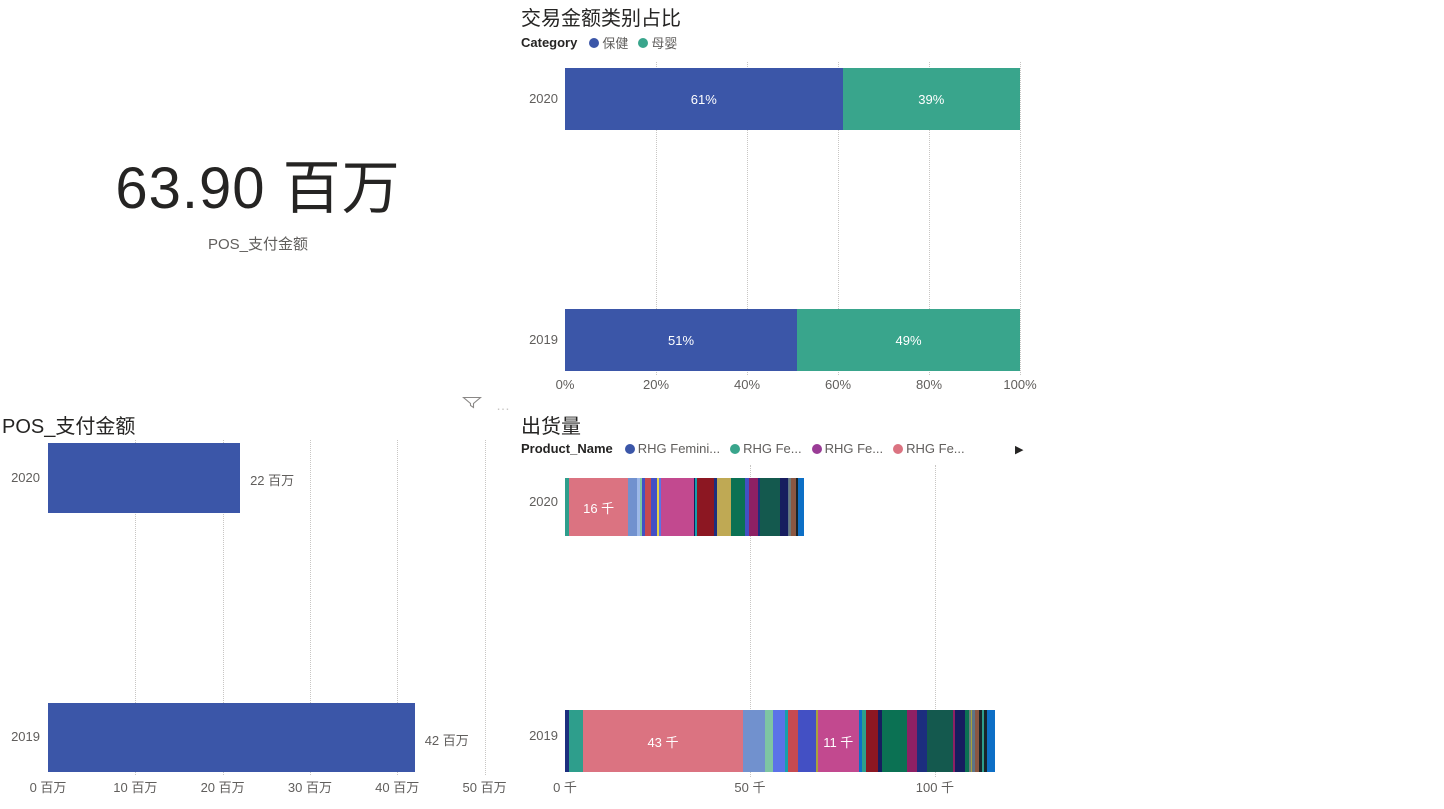  What do you see at coordinates (908, 340) in the screenshot?
I see `bar-segment: 49%` at bounding box center [908, 340].